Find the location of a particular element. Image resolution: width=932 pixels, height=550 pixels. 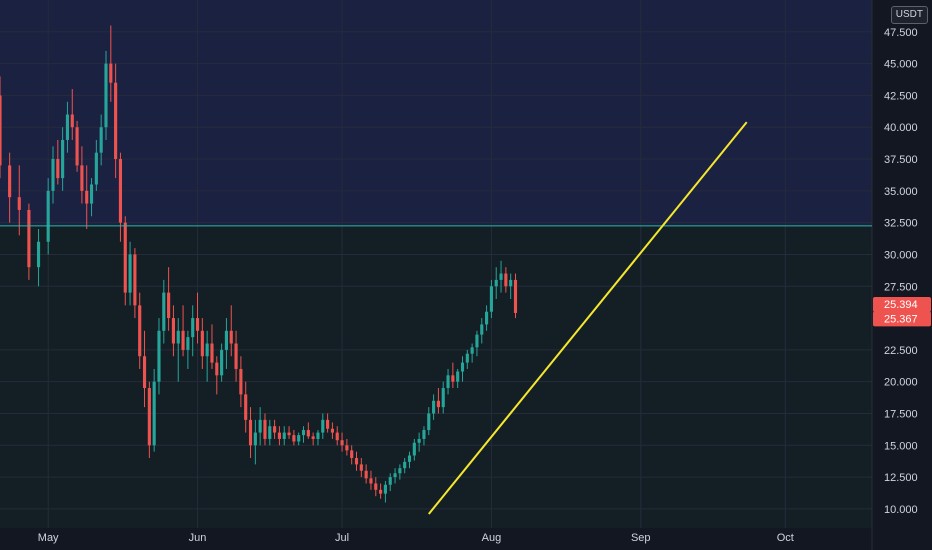

price-tick-label: 32.500 is located at coordinates (901, 224).